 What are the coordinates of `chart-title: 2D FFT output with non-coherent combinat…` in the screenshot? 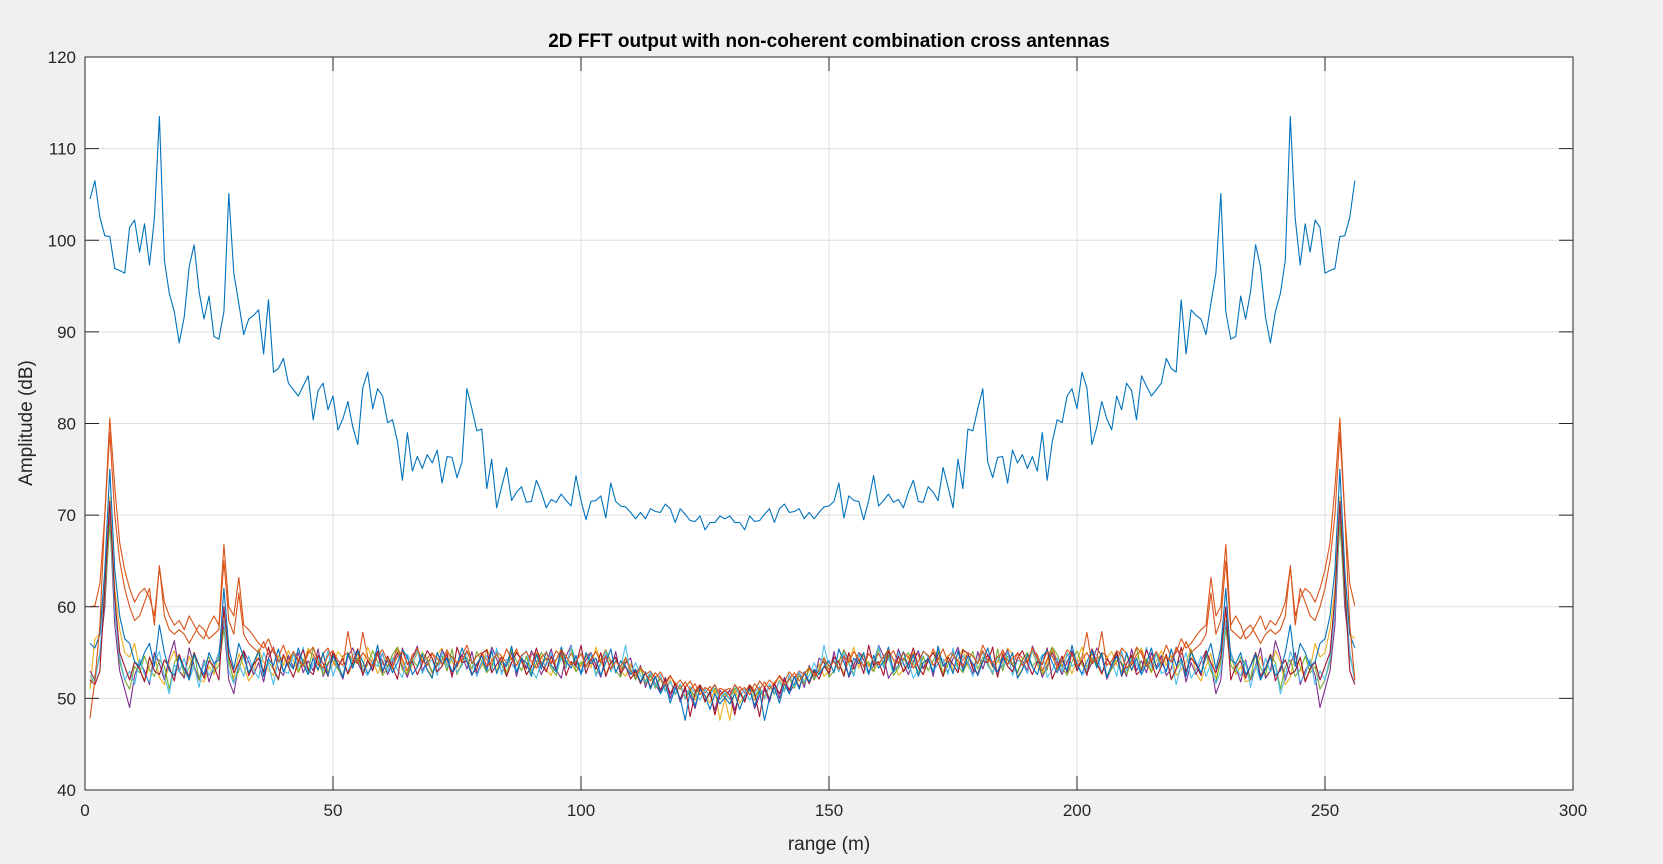 It's located at (829, 41).